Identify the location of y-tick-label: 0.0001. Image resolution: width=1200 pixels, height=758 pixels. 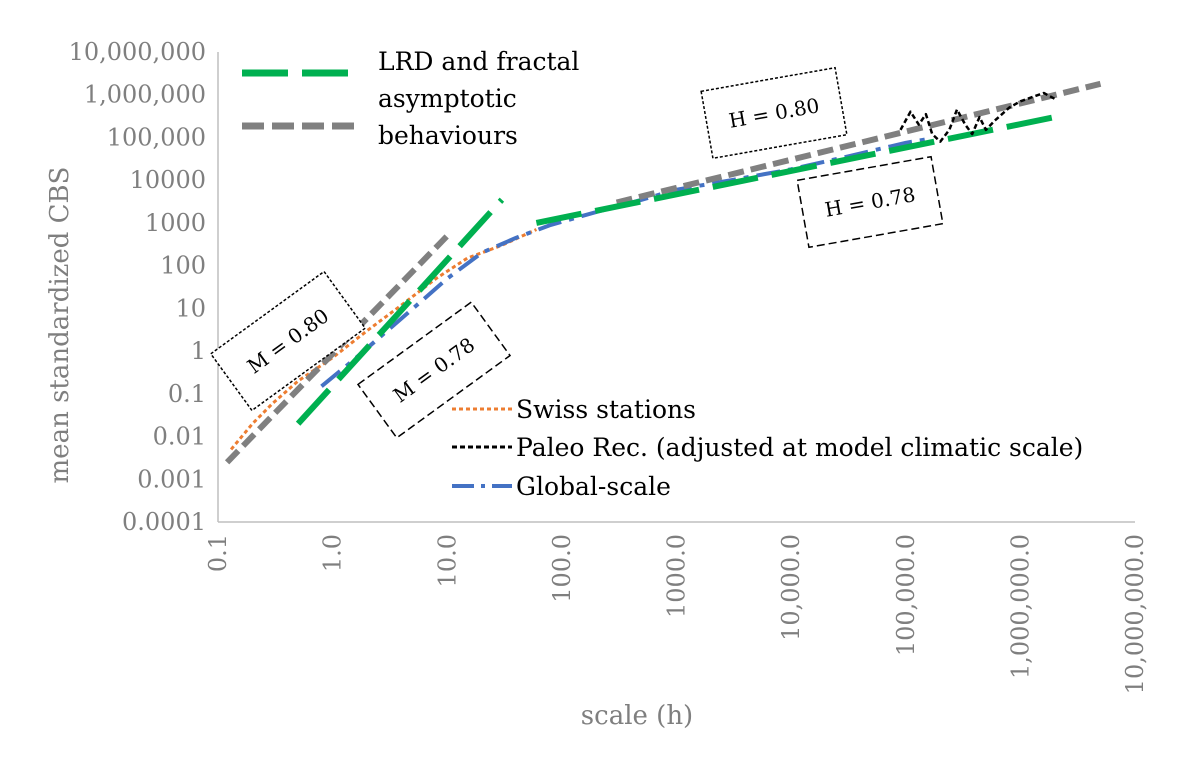
(164, 522).